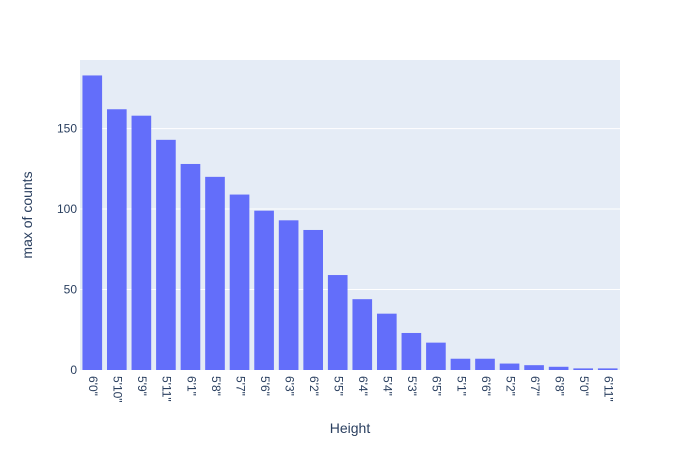 This screenshot has width=700, height=450. Describe the element at coordinates (486, 386) in the screenshot. I see `x-tick-label: 6'6"` at that location.